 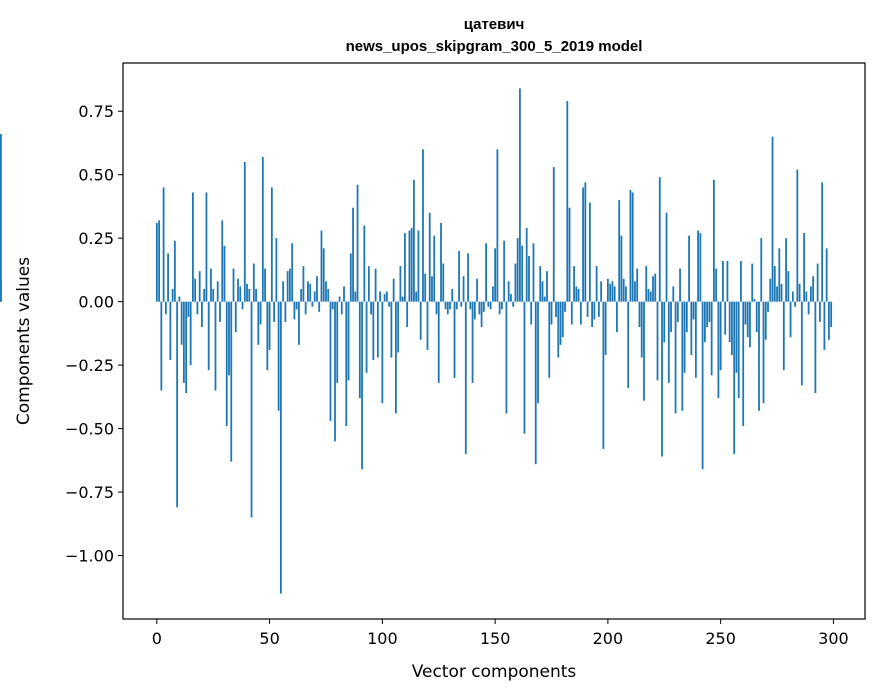 I want to click on x-tick-label: 100, so click(x=382, y=638).